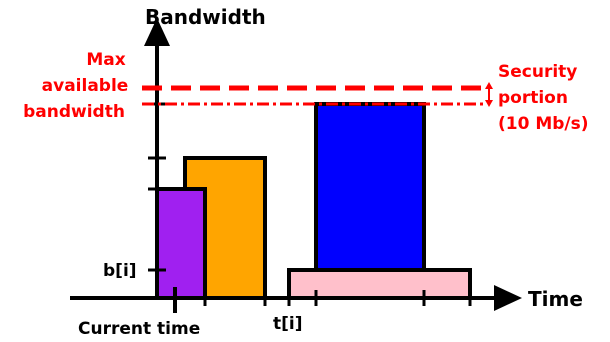  I want to click on max-bandwidth-label-line2: available, so click(85, 86).